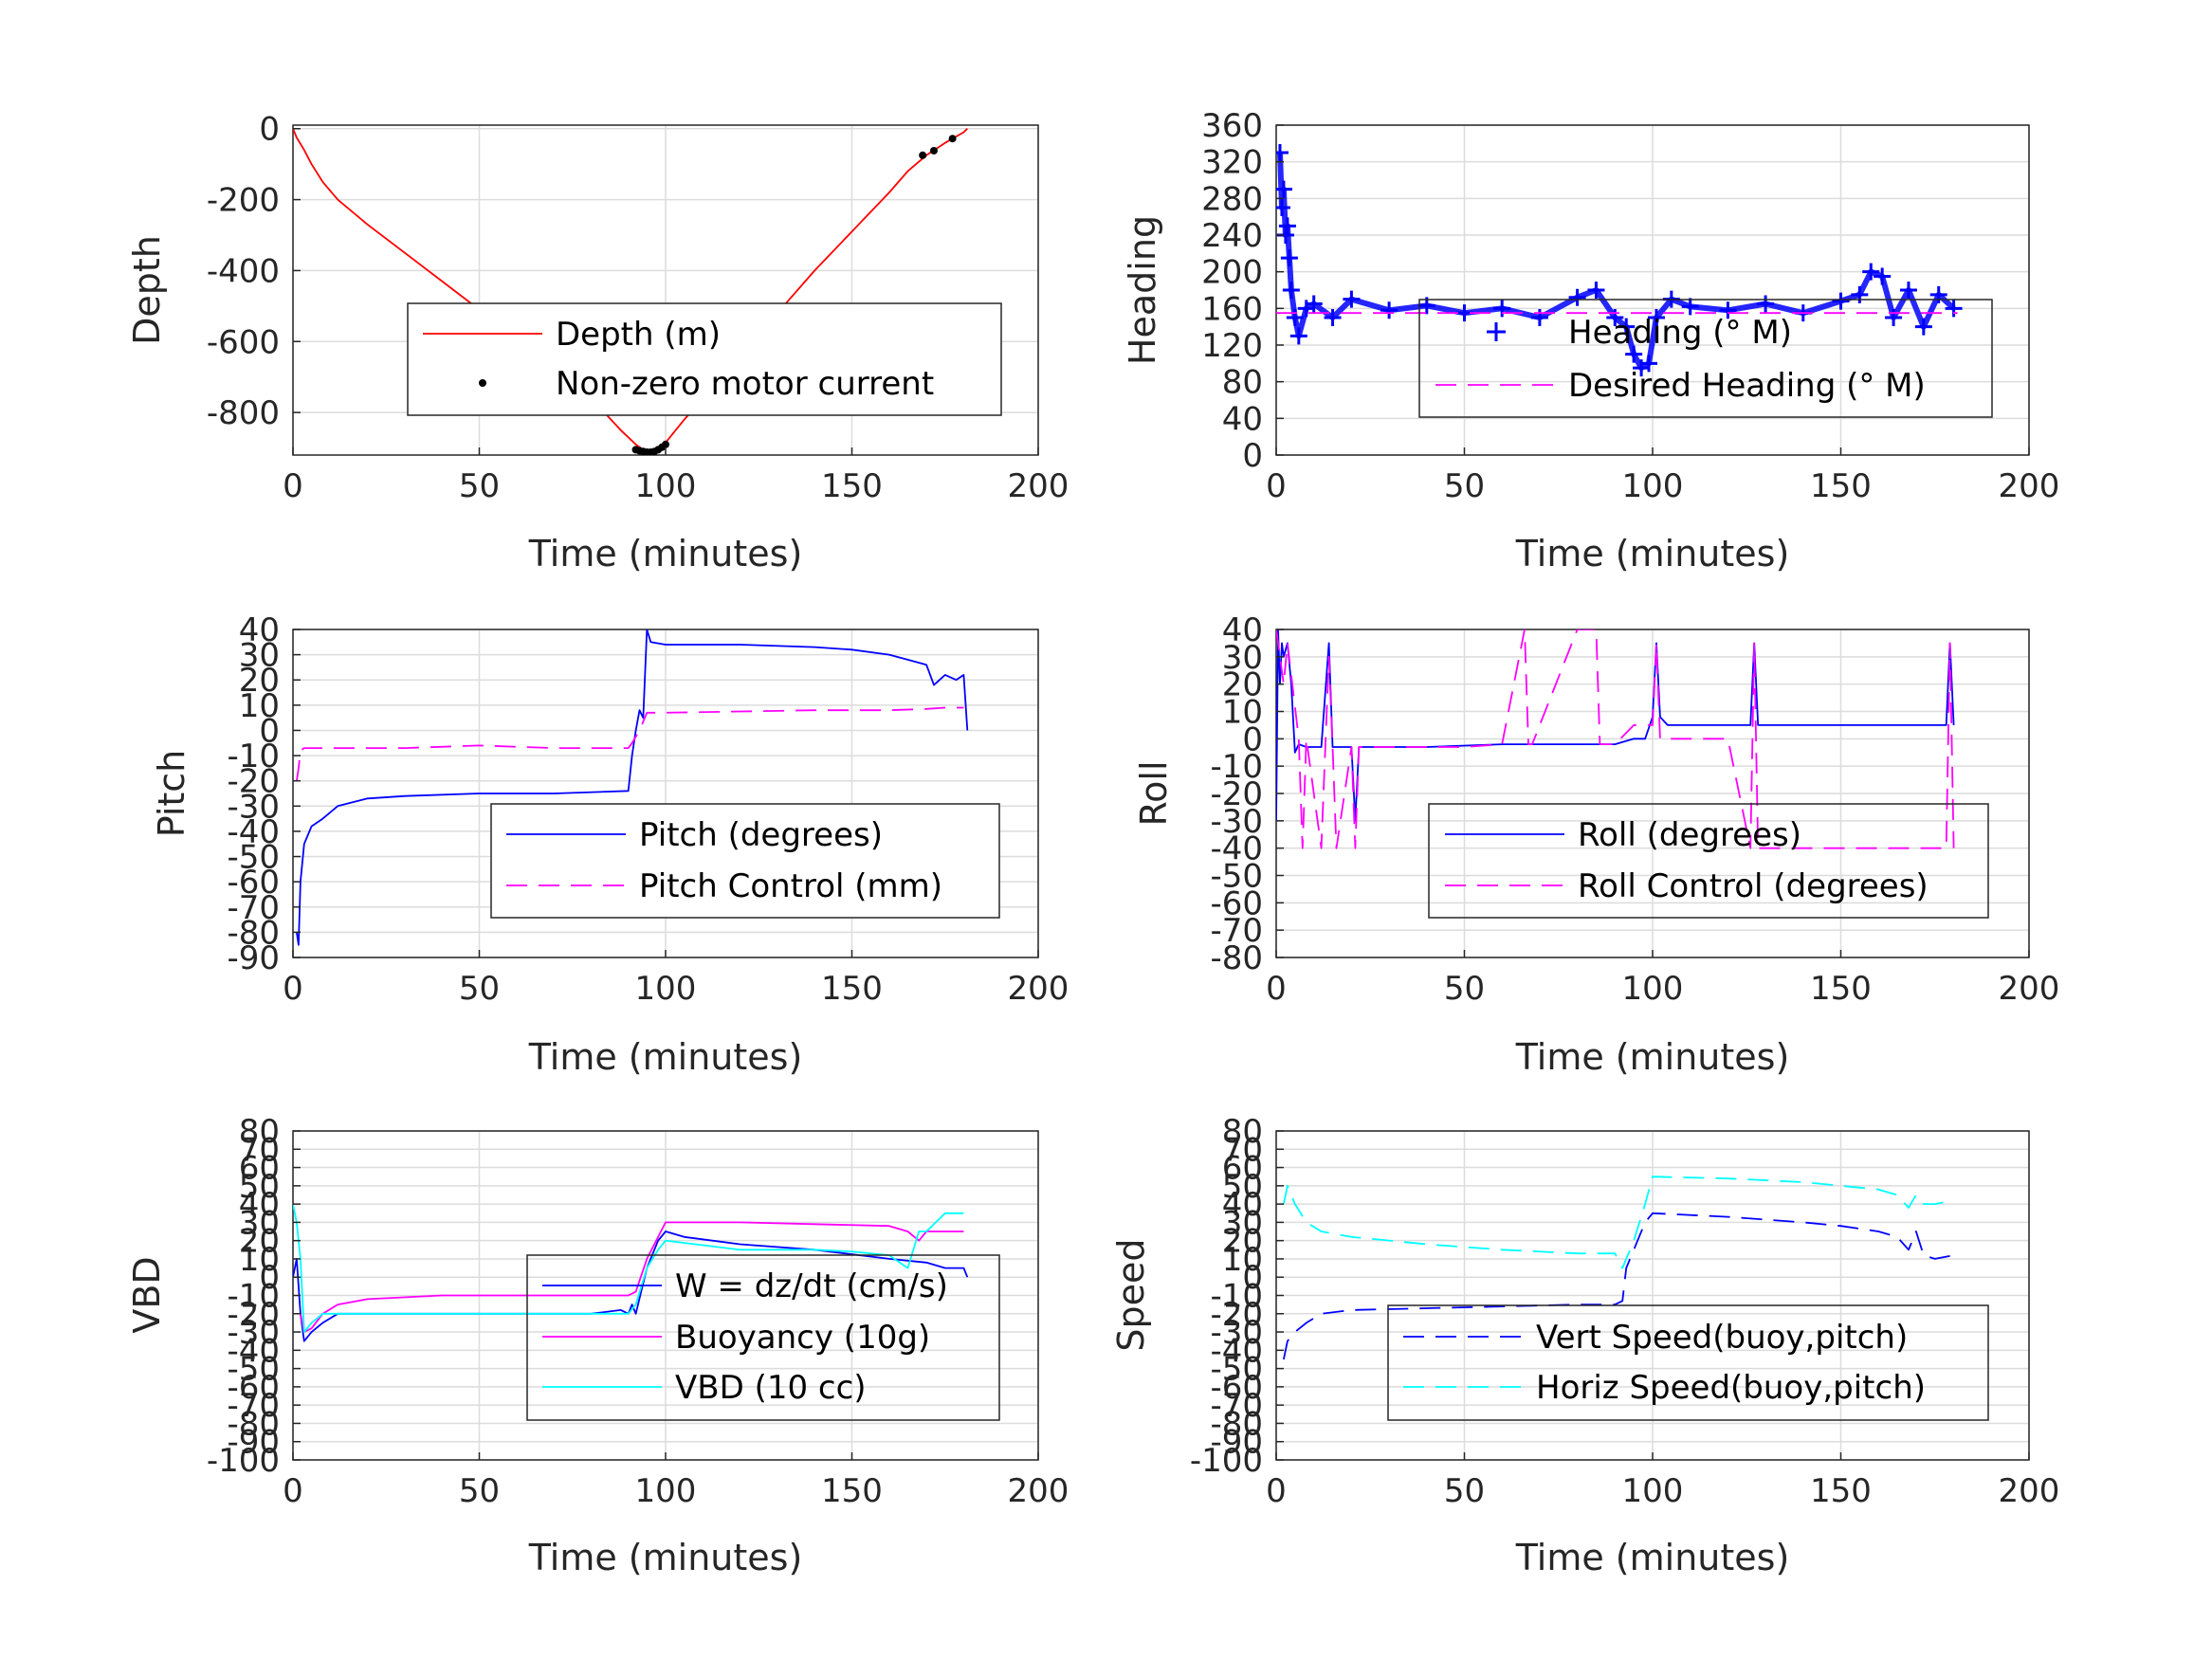 This screenshot has width=2212, height=1659. What do you see at coordinates (761, 835) in the screenshot?
I see `legend-label-pitch: Pitch (degrees)` at bounding box center [761, 835].